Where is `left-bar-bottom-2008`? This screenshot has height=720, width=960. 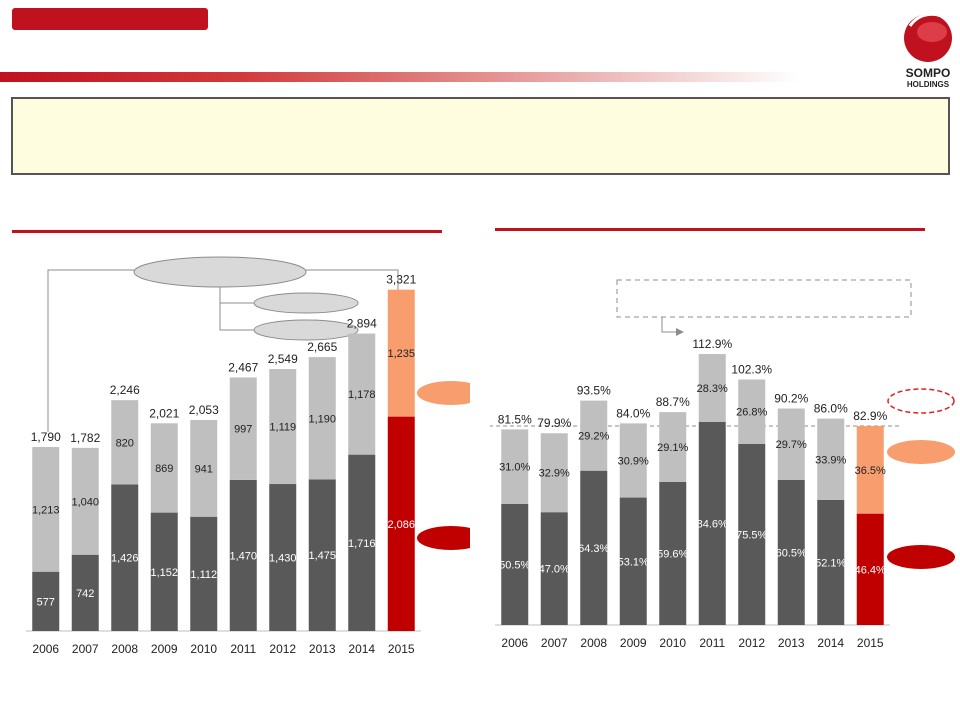
left-bar-bottom-2008 is located at coordinates (125, 557).